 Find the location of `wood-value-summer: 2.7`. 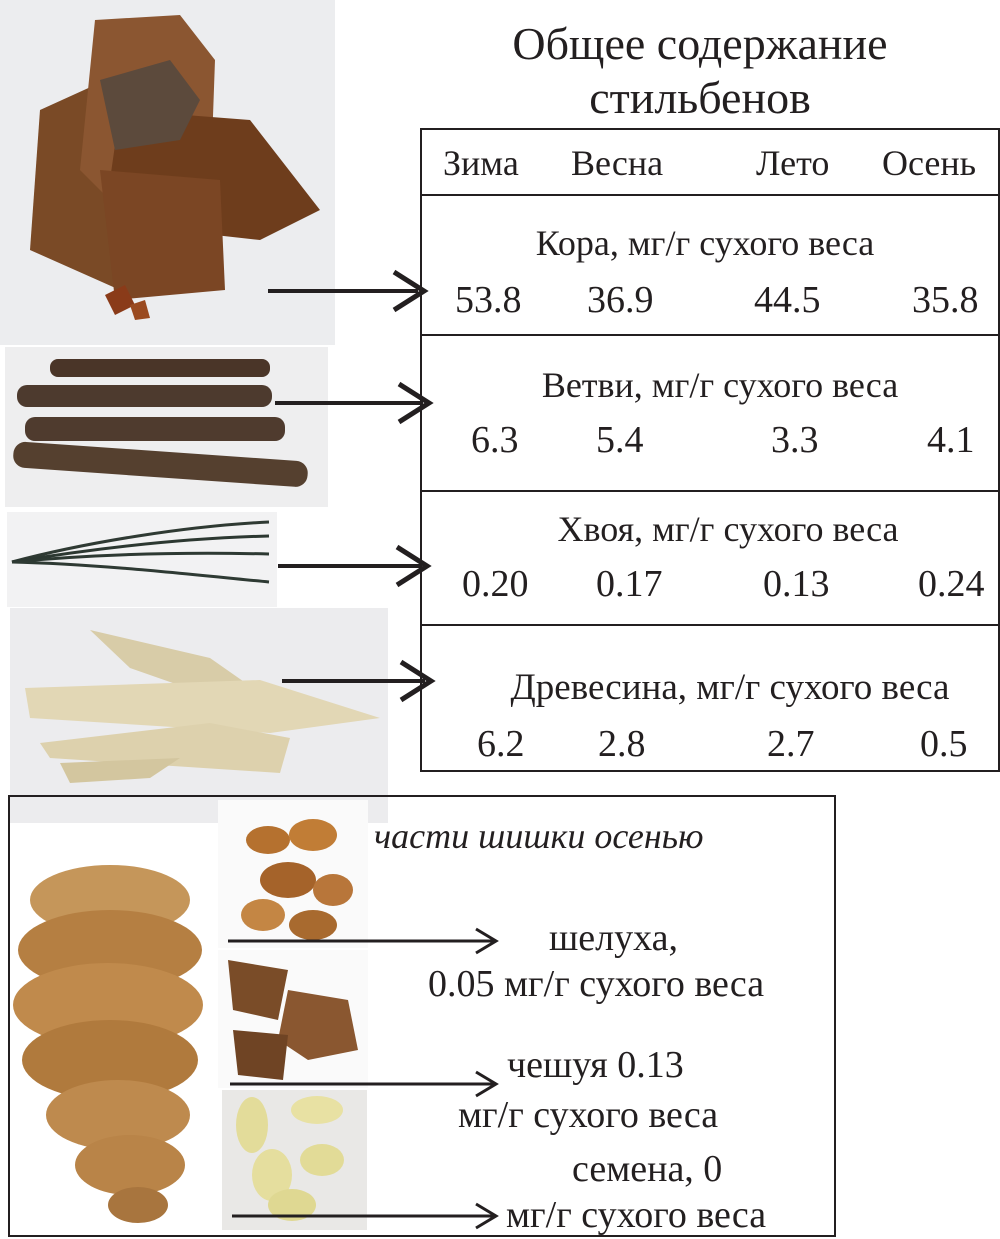

wood-value-summer: 2.7 is located at coordinates (791, 744).